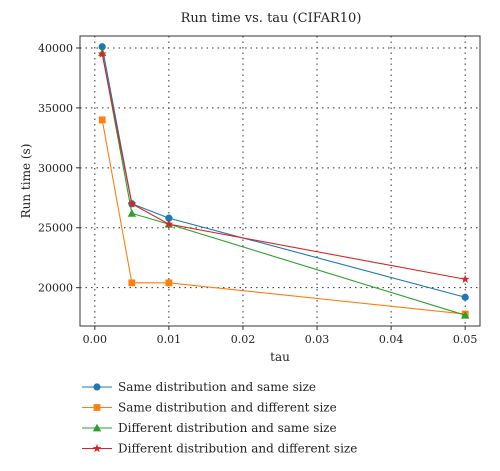  What do you see at coordinates (55, 48) in the screenshot?
I see `y-tick-label: 40000` at bounding box center [55, 48].